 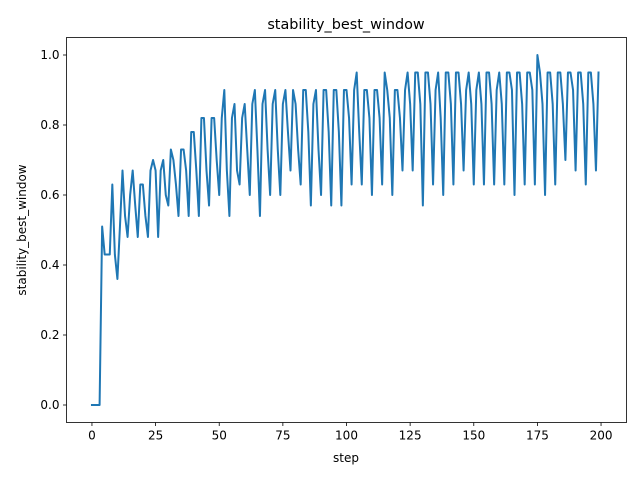 I want to click on y-tick-label: 0.4, so click(x=49, y=265).